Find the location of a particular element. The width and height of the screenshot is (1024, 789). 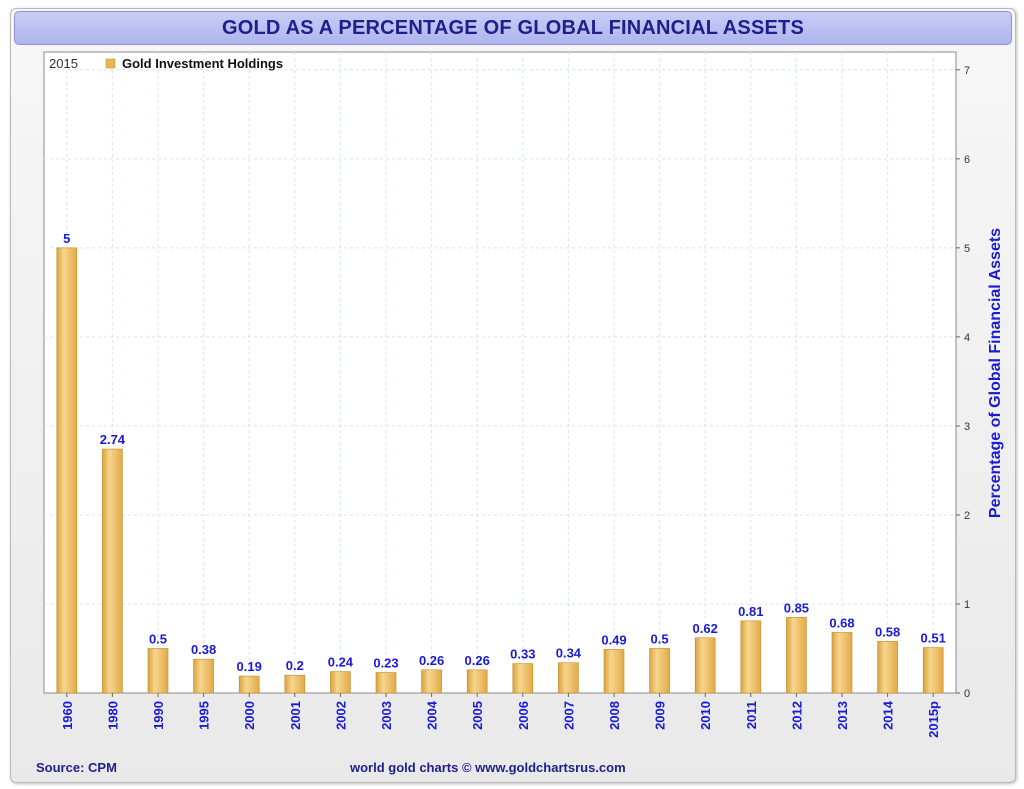

x-tick-label: 2002 is located at coordinates (340, 715).